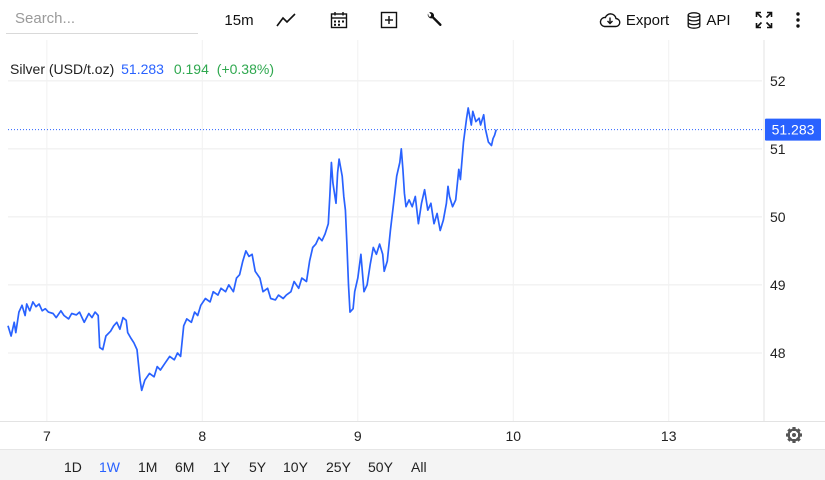  Describe the element at coordinates (109, 467) in the screenshot. I see `range-1w: 1W` at that location.